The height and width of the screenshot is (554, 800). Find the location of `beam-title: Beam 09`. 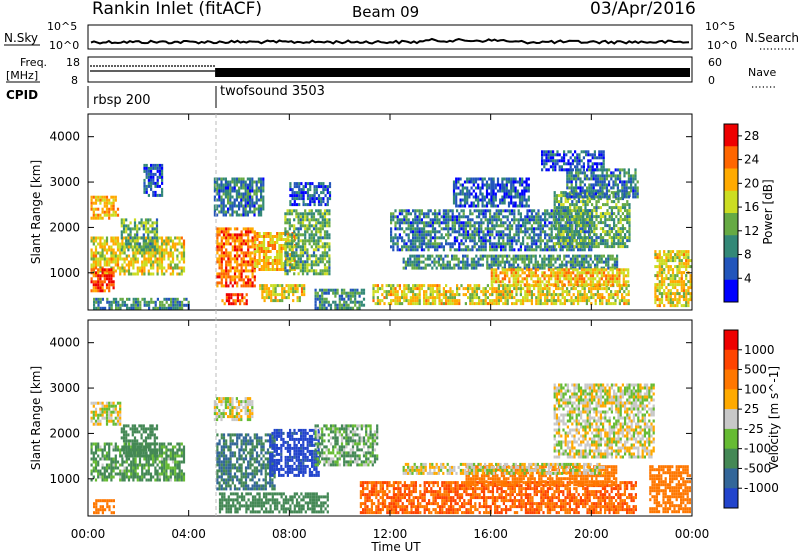

beam-title: Beam 09 is located at coordinates (385, 12).